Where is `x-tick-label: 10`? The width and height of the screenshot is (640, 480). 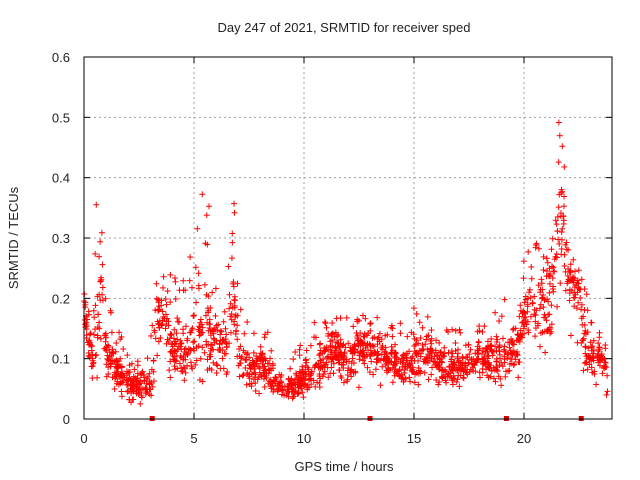 x-tick-label: 10 is located at coordinates (304, 438).